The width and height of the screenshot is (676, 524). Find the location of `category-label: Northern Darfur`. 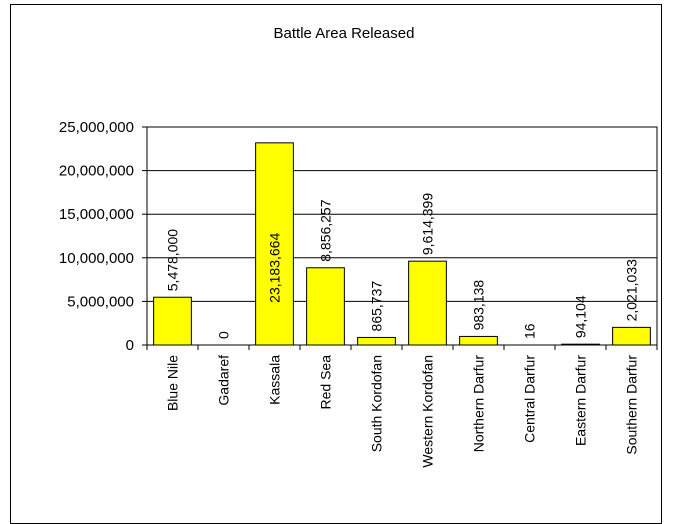

category-label: Northern Darfur is located at coordinates (479, 404).